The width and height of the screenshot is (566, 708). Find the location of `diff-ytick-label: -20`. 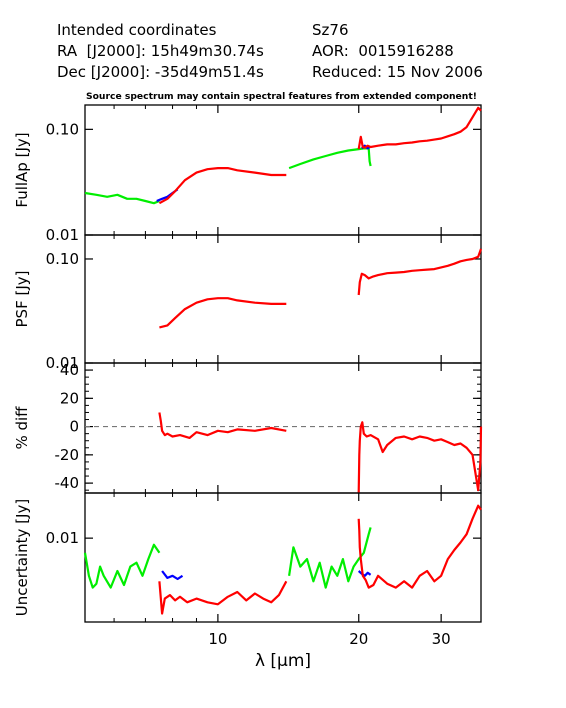

diff-ytick-label: -20 is located at coordinates (67, 455).